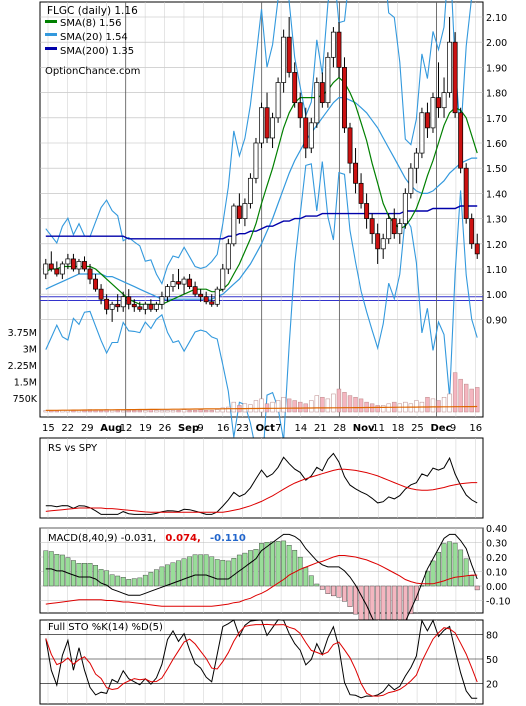 The image size is (526, 706). What do you see at coordinates (97, 51) in the screenshot?
I see `legend-sma200: SMA(200) 1.35` at bounding box center [97, 51].